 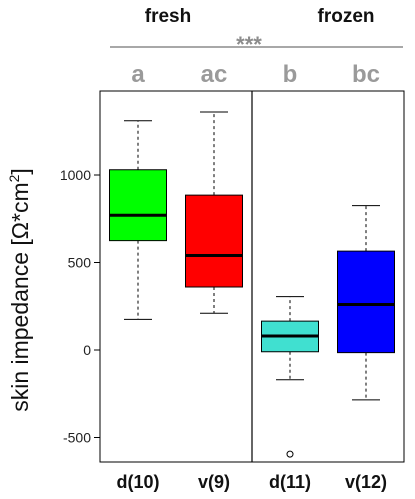 I want to click on significance-letter-0: a, so click(x=138, y=74).